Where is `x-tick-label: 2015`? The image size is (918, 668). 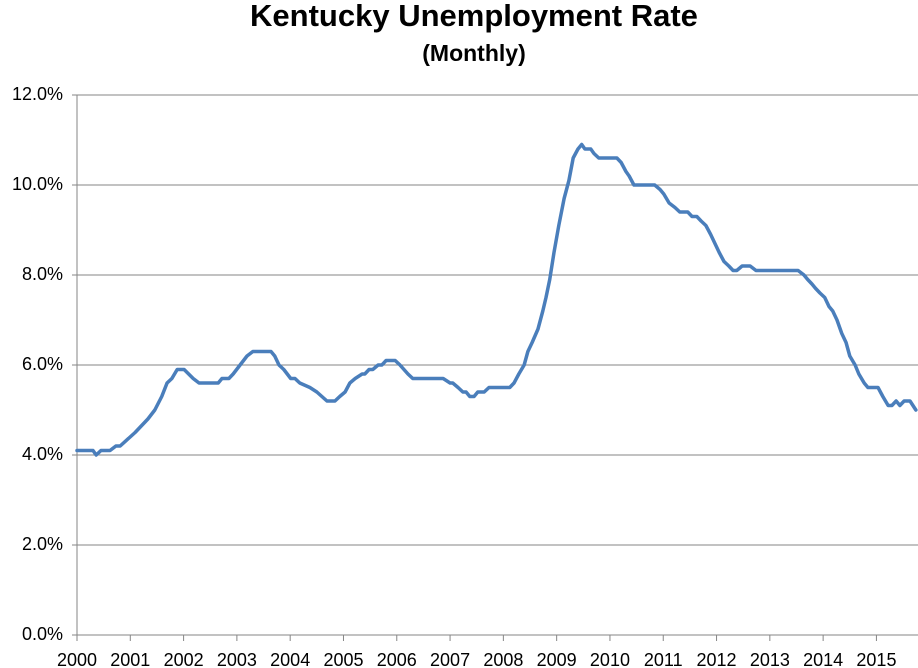
x-tick-label: 2015 is located at coordinates (876, 659).